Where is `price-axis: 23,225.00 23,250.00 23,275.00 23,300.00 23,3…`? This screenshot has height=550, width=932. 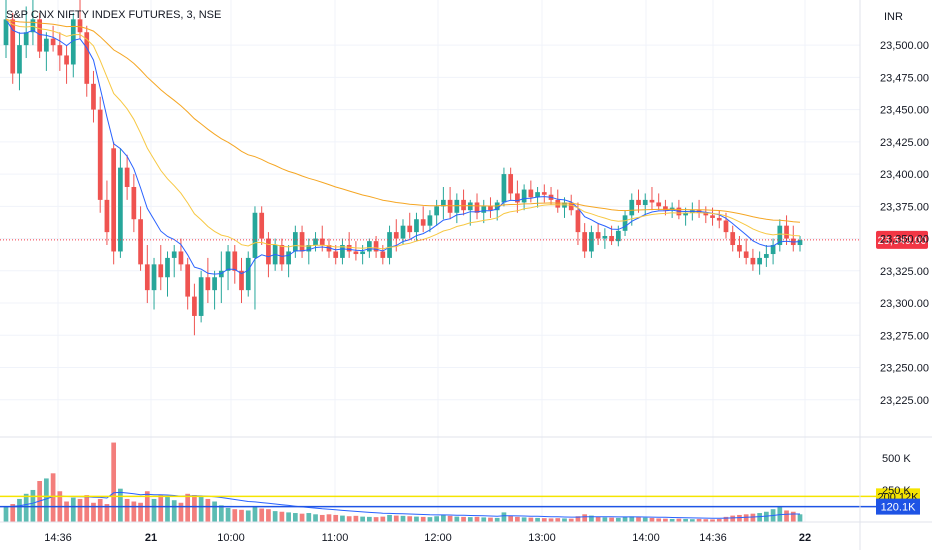 price-axis: 23,225.00 23,250.00 23,275.00 23,300.00 23,3… is located at coordinates (904, 223).